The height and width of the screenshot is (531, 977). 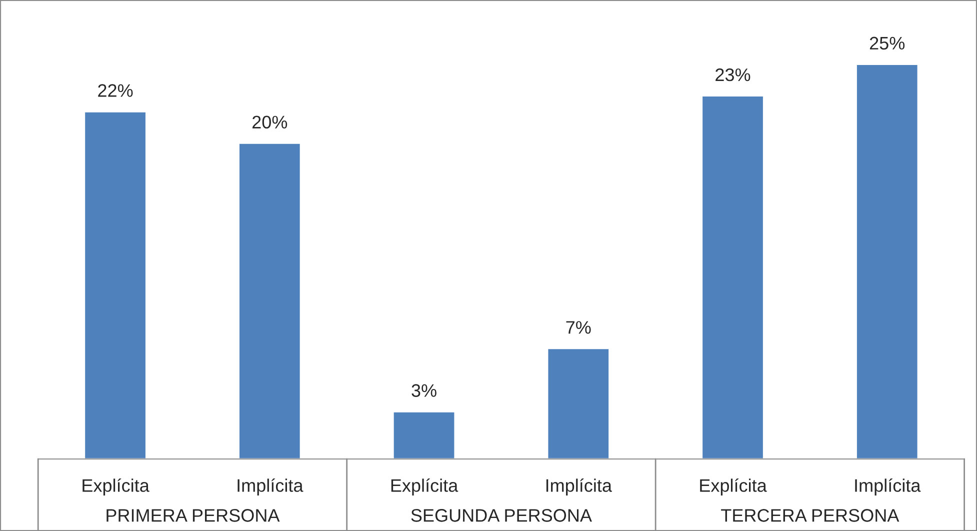 What do you see at coordinates (578, 327) in the screenshot?
I see `data-label: 7%` at bounding box center [578, 327].